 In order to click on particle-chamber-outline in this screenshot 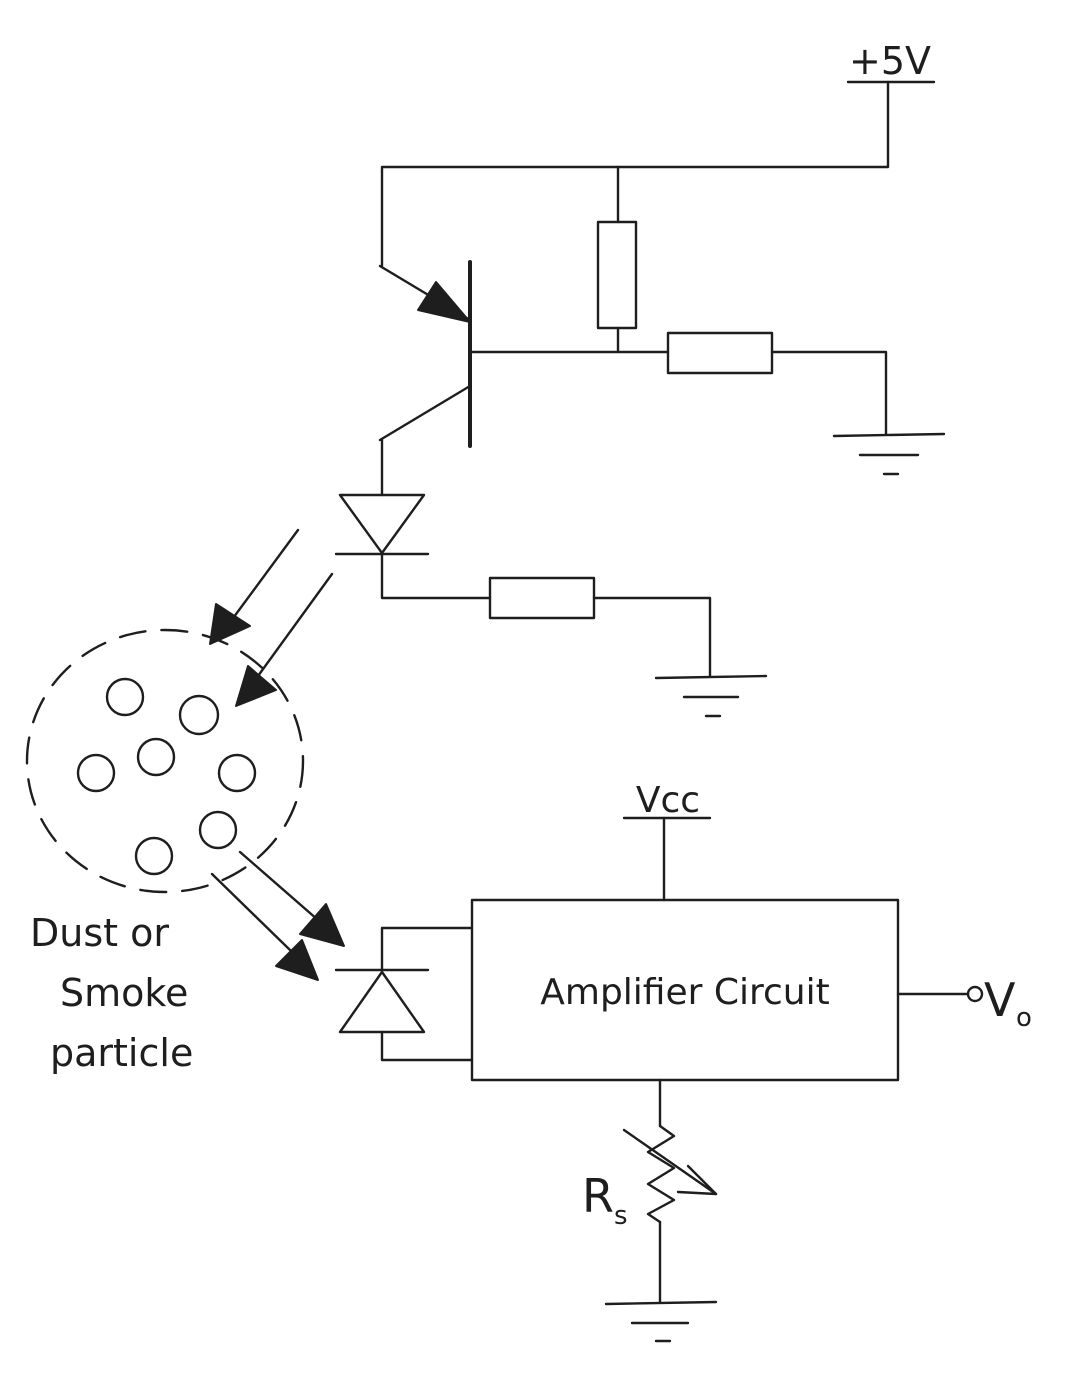, I will do `click(165, 761)`.